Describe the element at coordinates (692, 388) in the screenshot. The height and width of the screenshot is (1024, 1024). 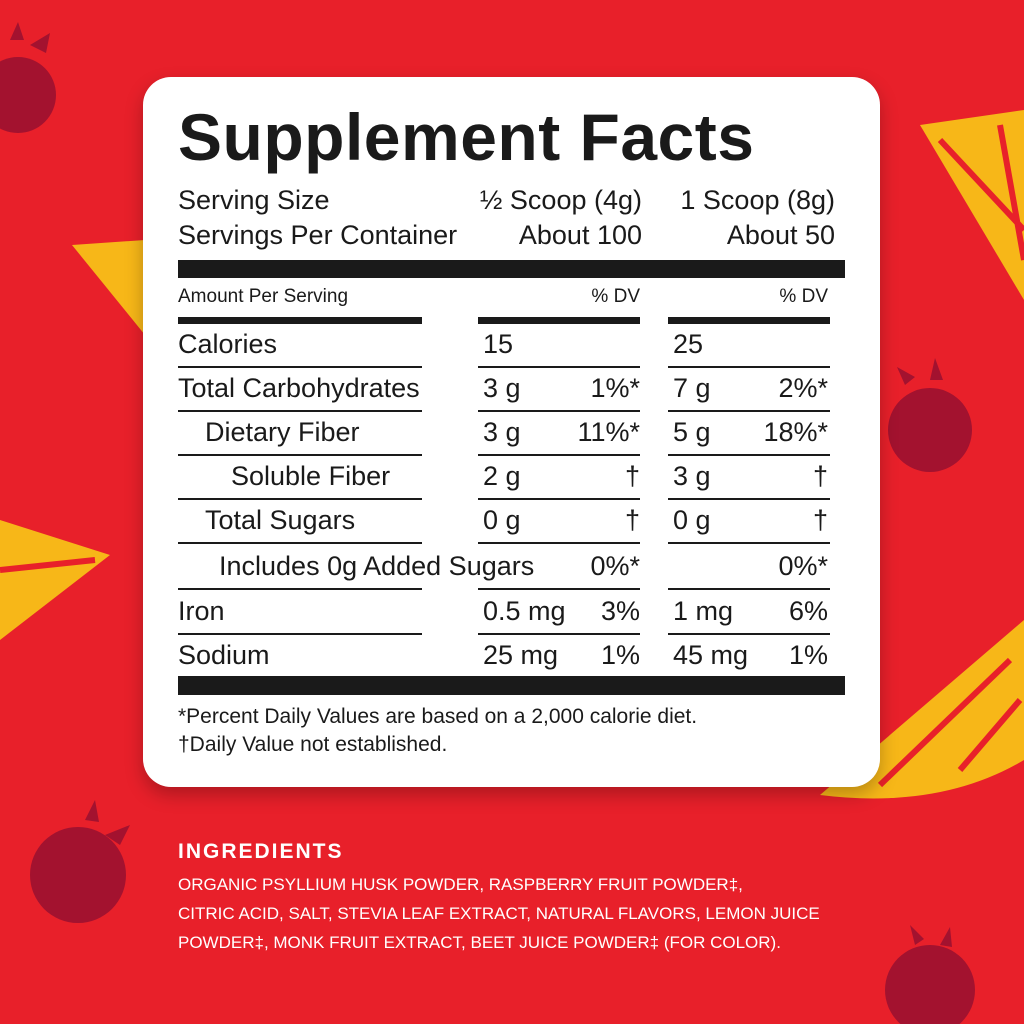
I see `amount-full: 7 g` at that location.